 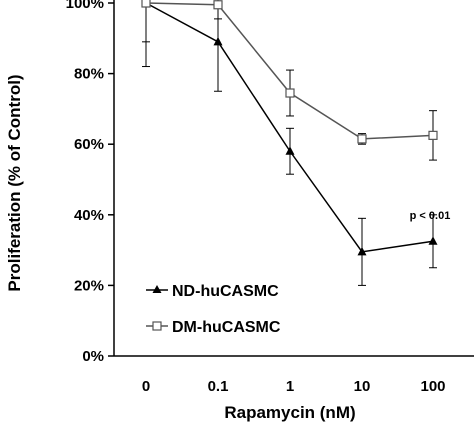 What do you see at coordinates (362, 386) in the screenshot?
I see `x-tick-label: 10` at bounding box center [362, 386].